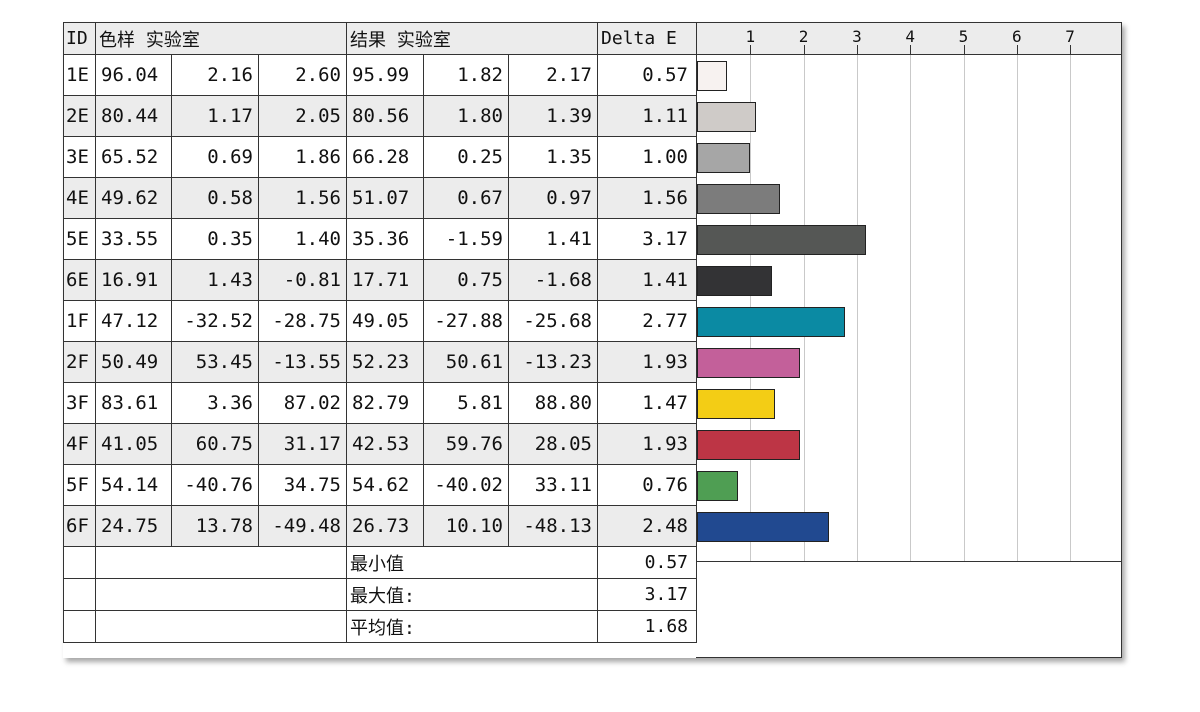 The image size is (1200, 712). What do you see at coordinates (79, 75) in the screenshot?
I see `row-id: 1E` at bounding box center [79, 75].